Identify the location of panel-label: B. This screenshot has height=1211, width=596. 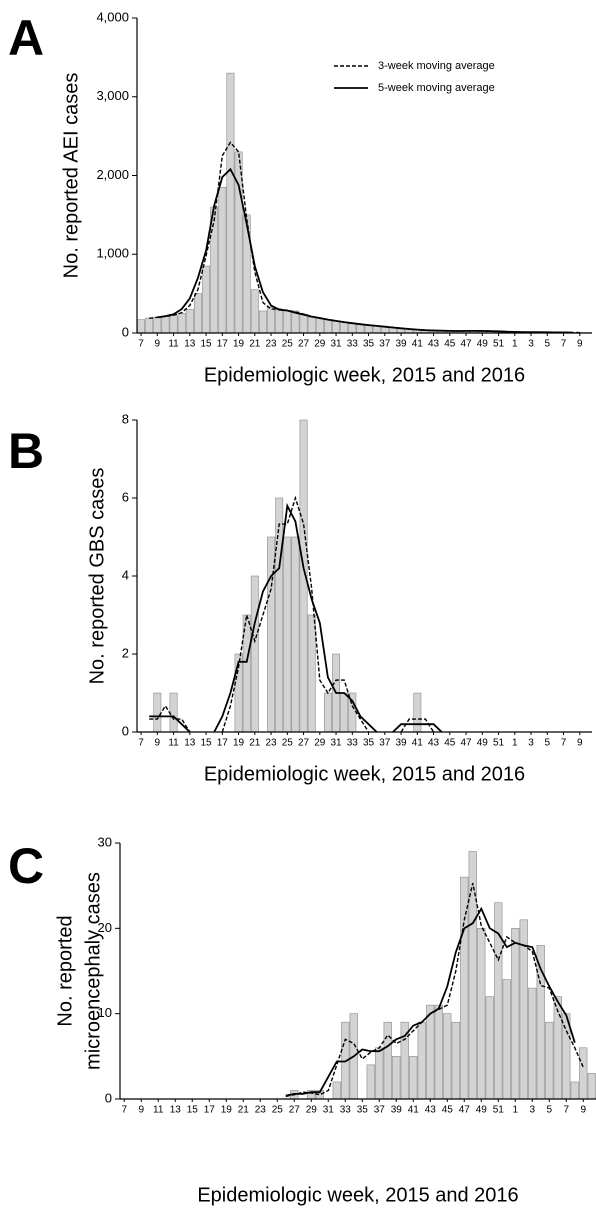
(26, 451).